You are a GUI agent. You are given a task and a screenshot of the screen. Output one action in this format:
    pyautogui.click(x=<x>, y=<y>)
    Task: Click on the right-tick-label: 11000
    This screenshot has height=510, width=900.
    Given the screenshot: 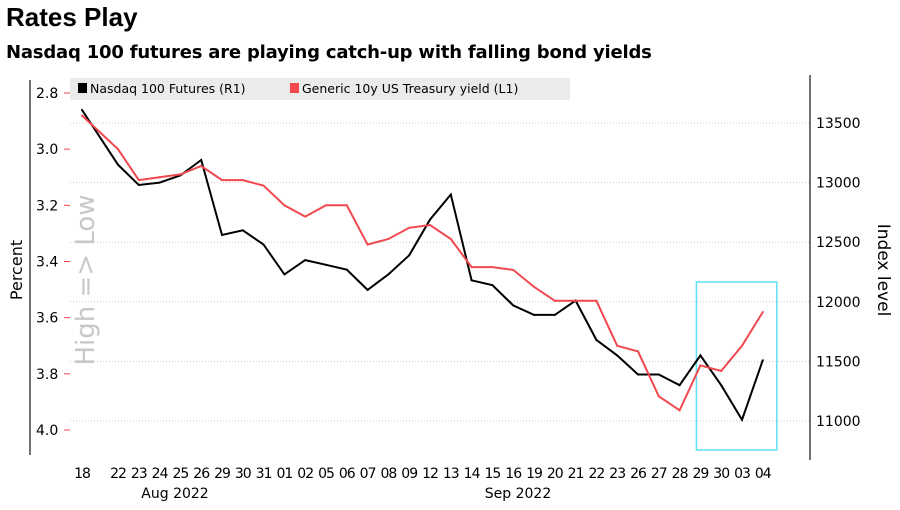 What is the action you would take?
    pyautogui.click(x=838, y=422)
    